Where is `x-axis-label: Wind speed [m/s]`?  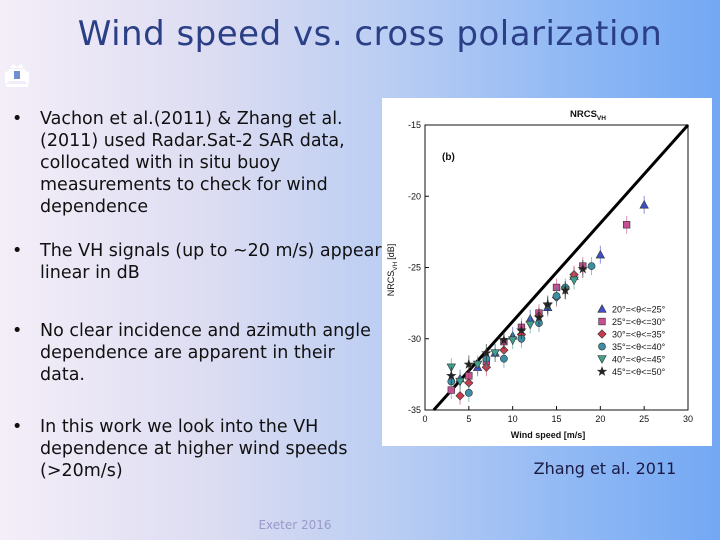
x-axis-label: Wind speed [m/s] is located at coordinates (548, 435).